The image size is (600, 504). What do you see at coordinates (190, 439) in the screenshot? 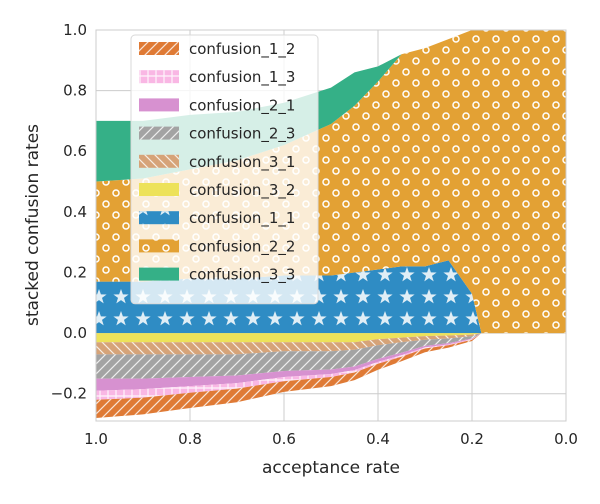
I see `x-tick-label: 0.8` at bounding box center [190, 439].